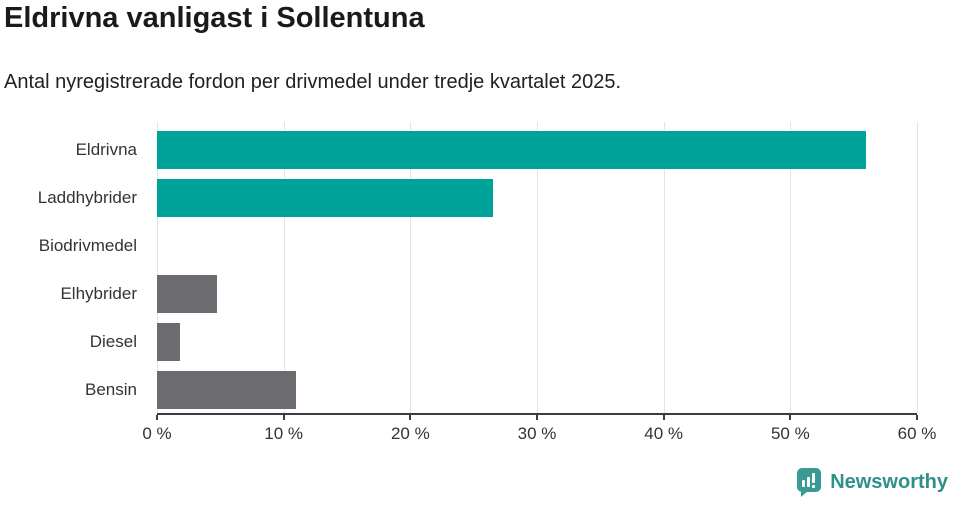 This screenshot has height=505, width=960. What do you see at coordinates (106, 149) in the screenshot?
I see `category-label: Eldrivna` at bounding box center [106, 149].